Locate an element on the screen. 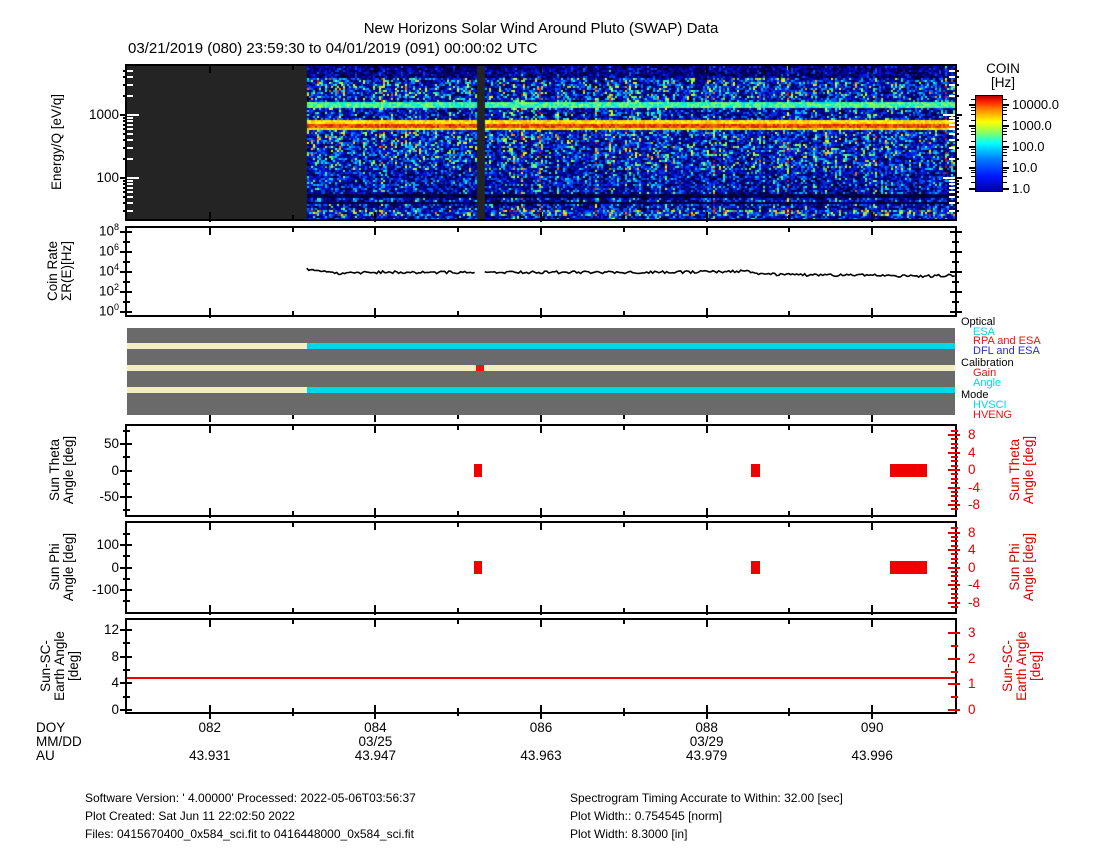 The image size is (1100, 850). au-tick-label: 43.931 is located at coordinates (210, 755).